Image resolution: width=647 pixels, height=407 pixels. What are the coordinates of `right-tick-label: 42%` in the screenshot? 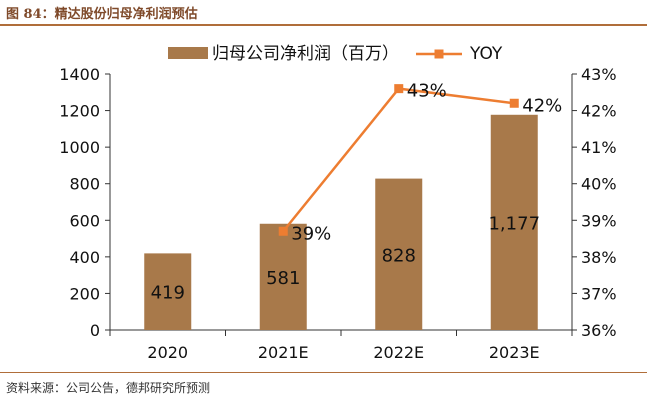 It's located at (599, 111).